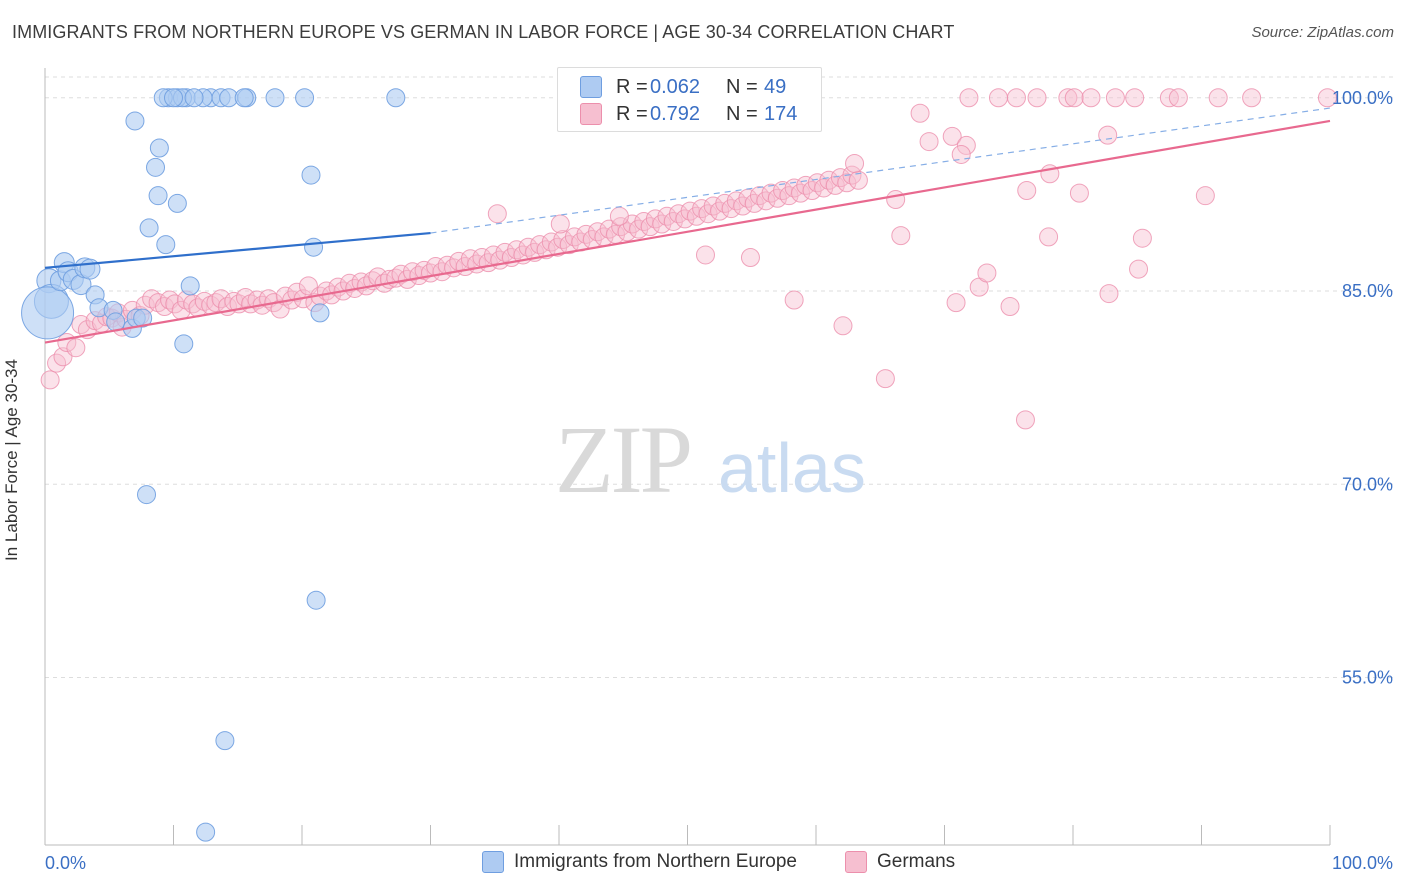 The width and height of the screenshot is (1406, 892). What do you see at coordinates (1362, 863) in the screenshot?
I see `x-tick-label: 100.0%` at bounding box center [1362, 863].